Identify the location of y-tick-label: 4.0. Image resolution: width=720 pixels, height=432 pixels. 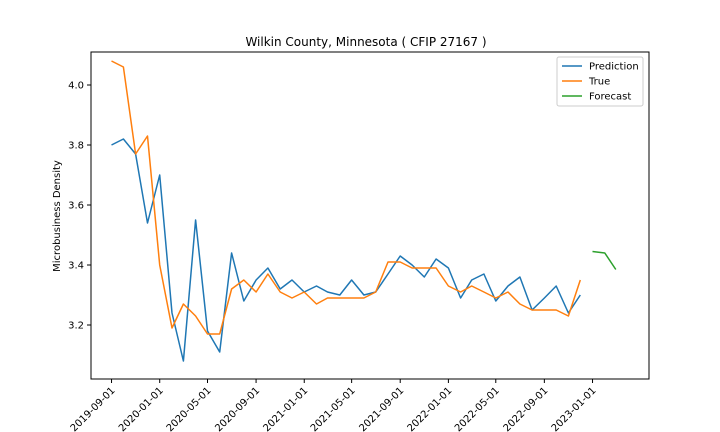
(76, 86).